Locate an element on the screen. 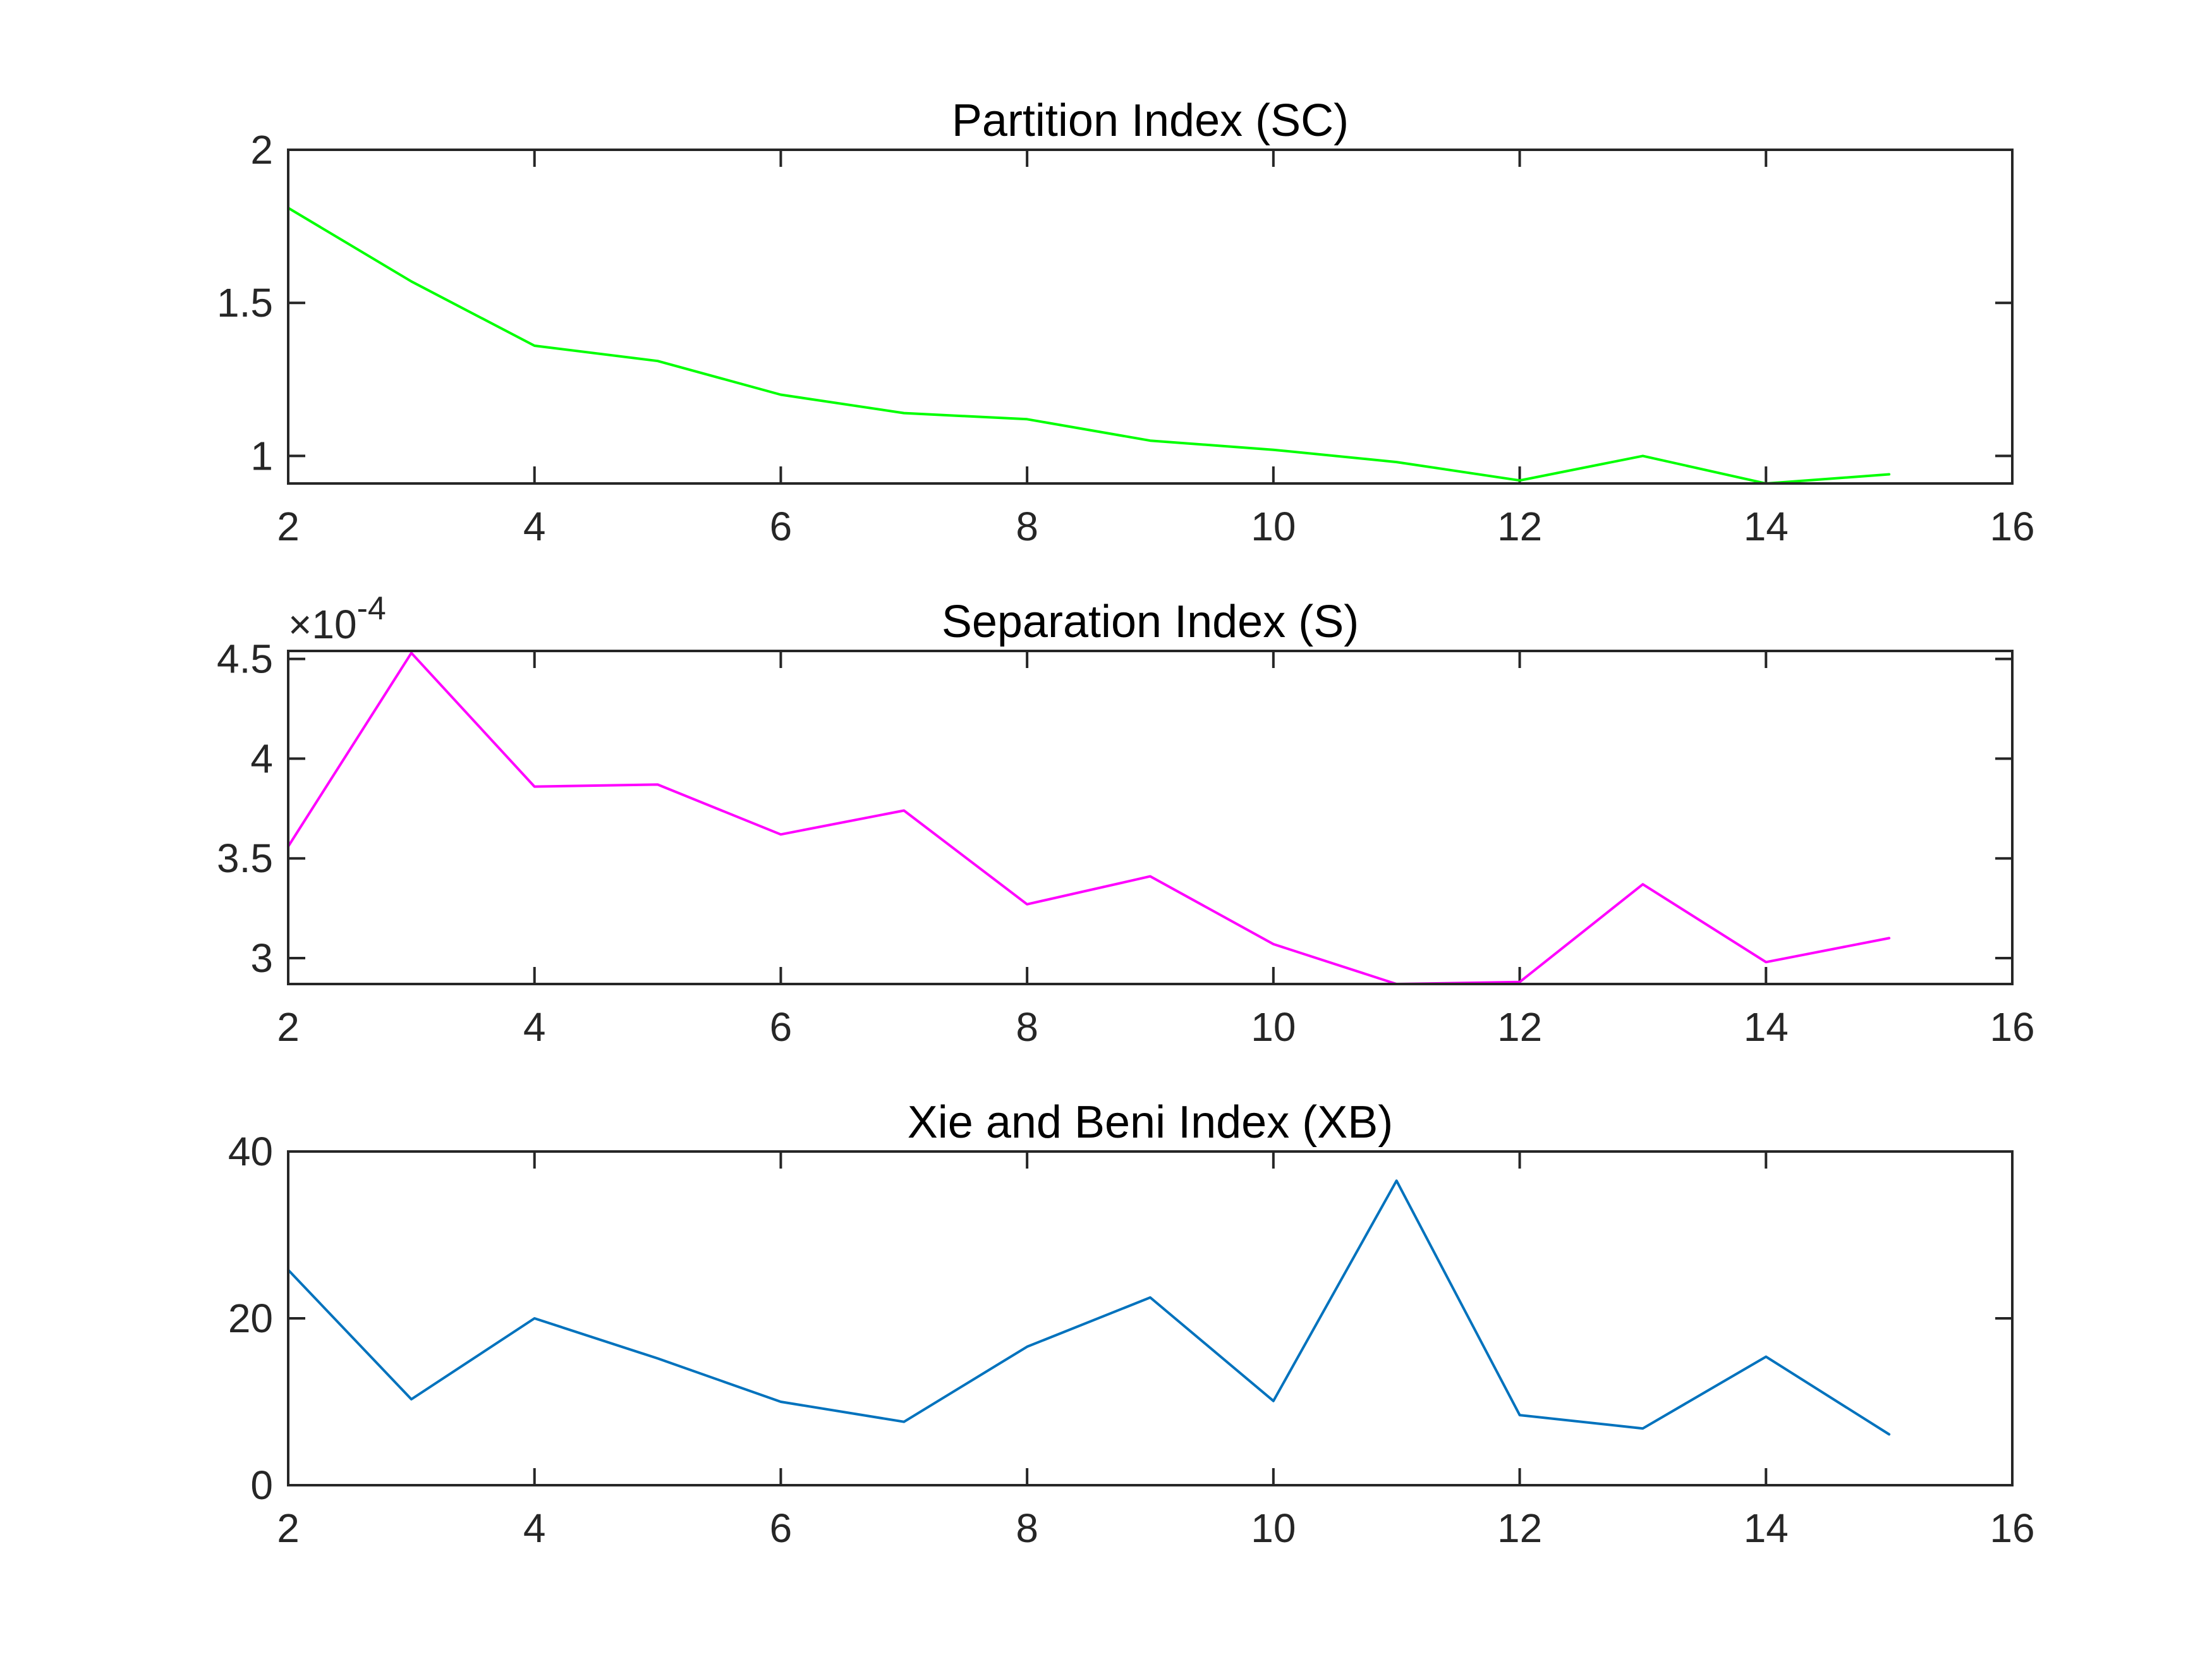 Image resolution: width=2212 pixels, height=1659 pixels. y-tick-label: 20 is located at coordinates (251, 1318).